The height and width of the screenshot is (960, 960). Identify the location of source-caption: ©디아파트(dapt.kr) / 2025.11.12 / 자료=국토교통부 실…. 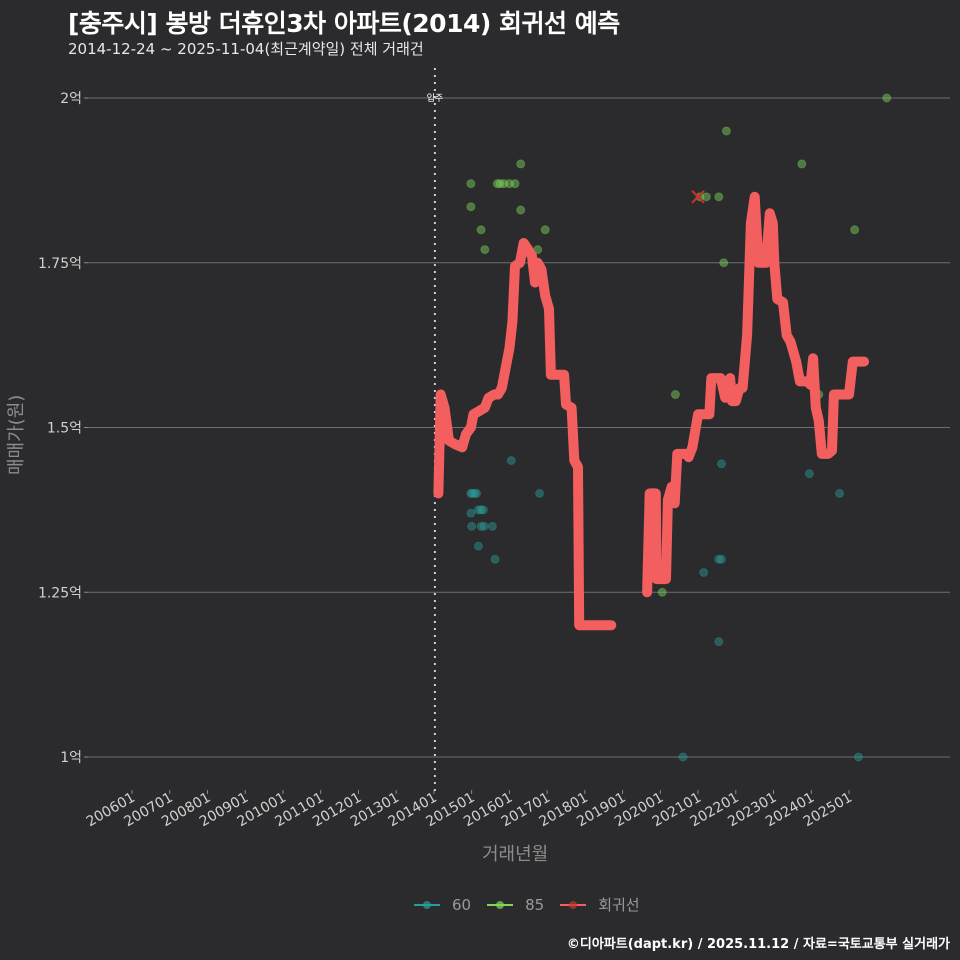
(758, 944).